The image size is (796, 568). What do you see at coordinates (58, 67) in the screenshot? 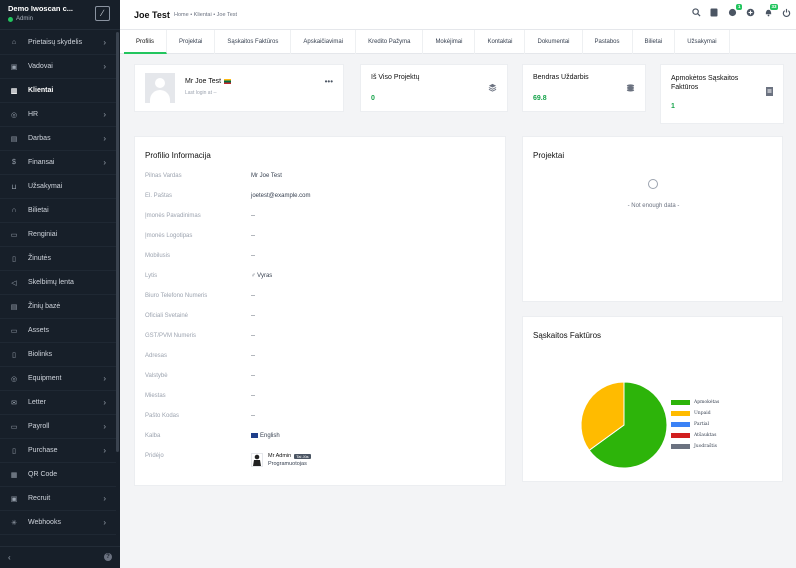
I see `sidebar-item: ▣ Vadovai ›` at bounding box center [58, 67].